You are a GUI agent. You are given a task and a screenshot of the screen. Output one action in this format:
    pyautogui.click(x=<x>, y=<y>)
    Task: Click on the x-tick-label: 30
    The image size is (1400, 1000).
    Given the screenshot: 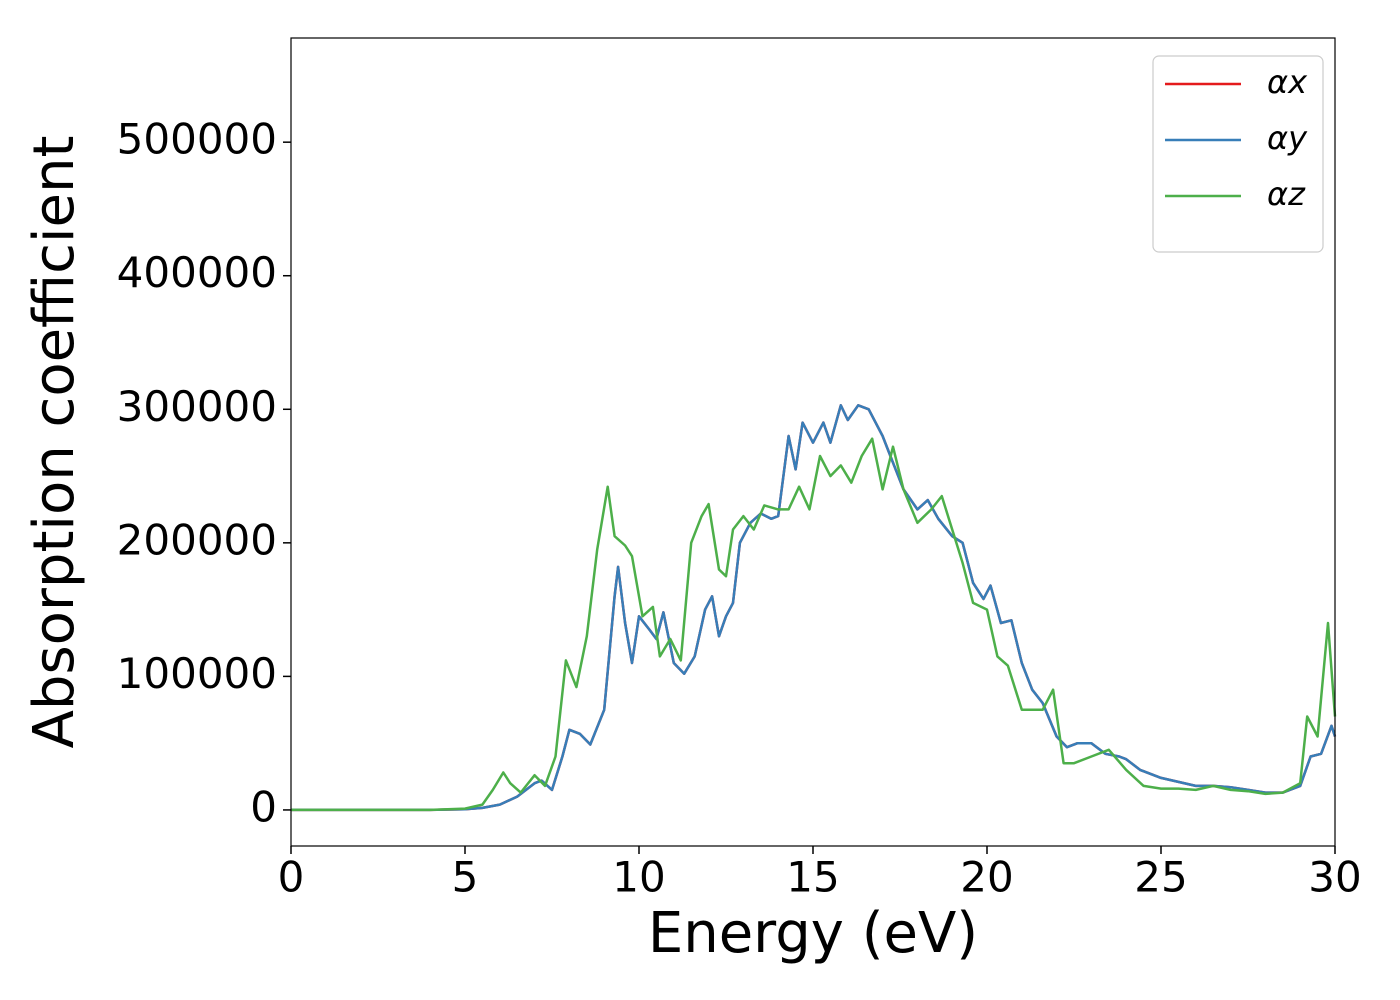 What is the action you would take?
    pyautogui.click(x=1334, y=877)
    